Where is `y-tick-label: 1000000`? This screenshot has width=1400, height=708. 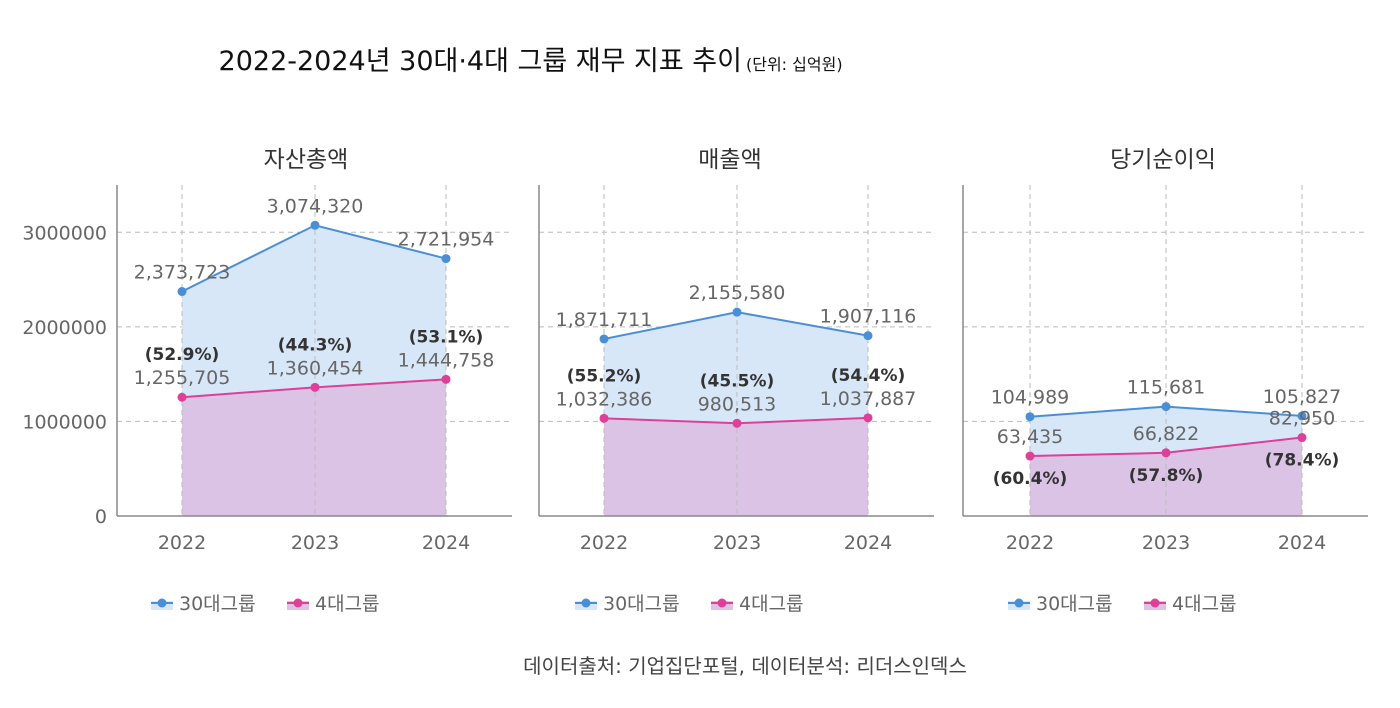 y-tick-label: 1000000 is located at coordinates (64, 422).